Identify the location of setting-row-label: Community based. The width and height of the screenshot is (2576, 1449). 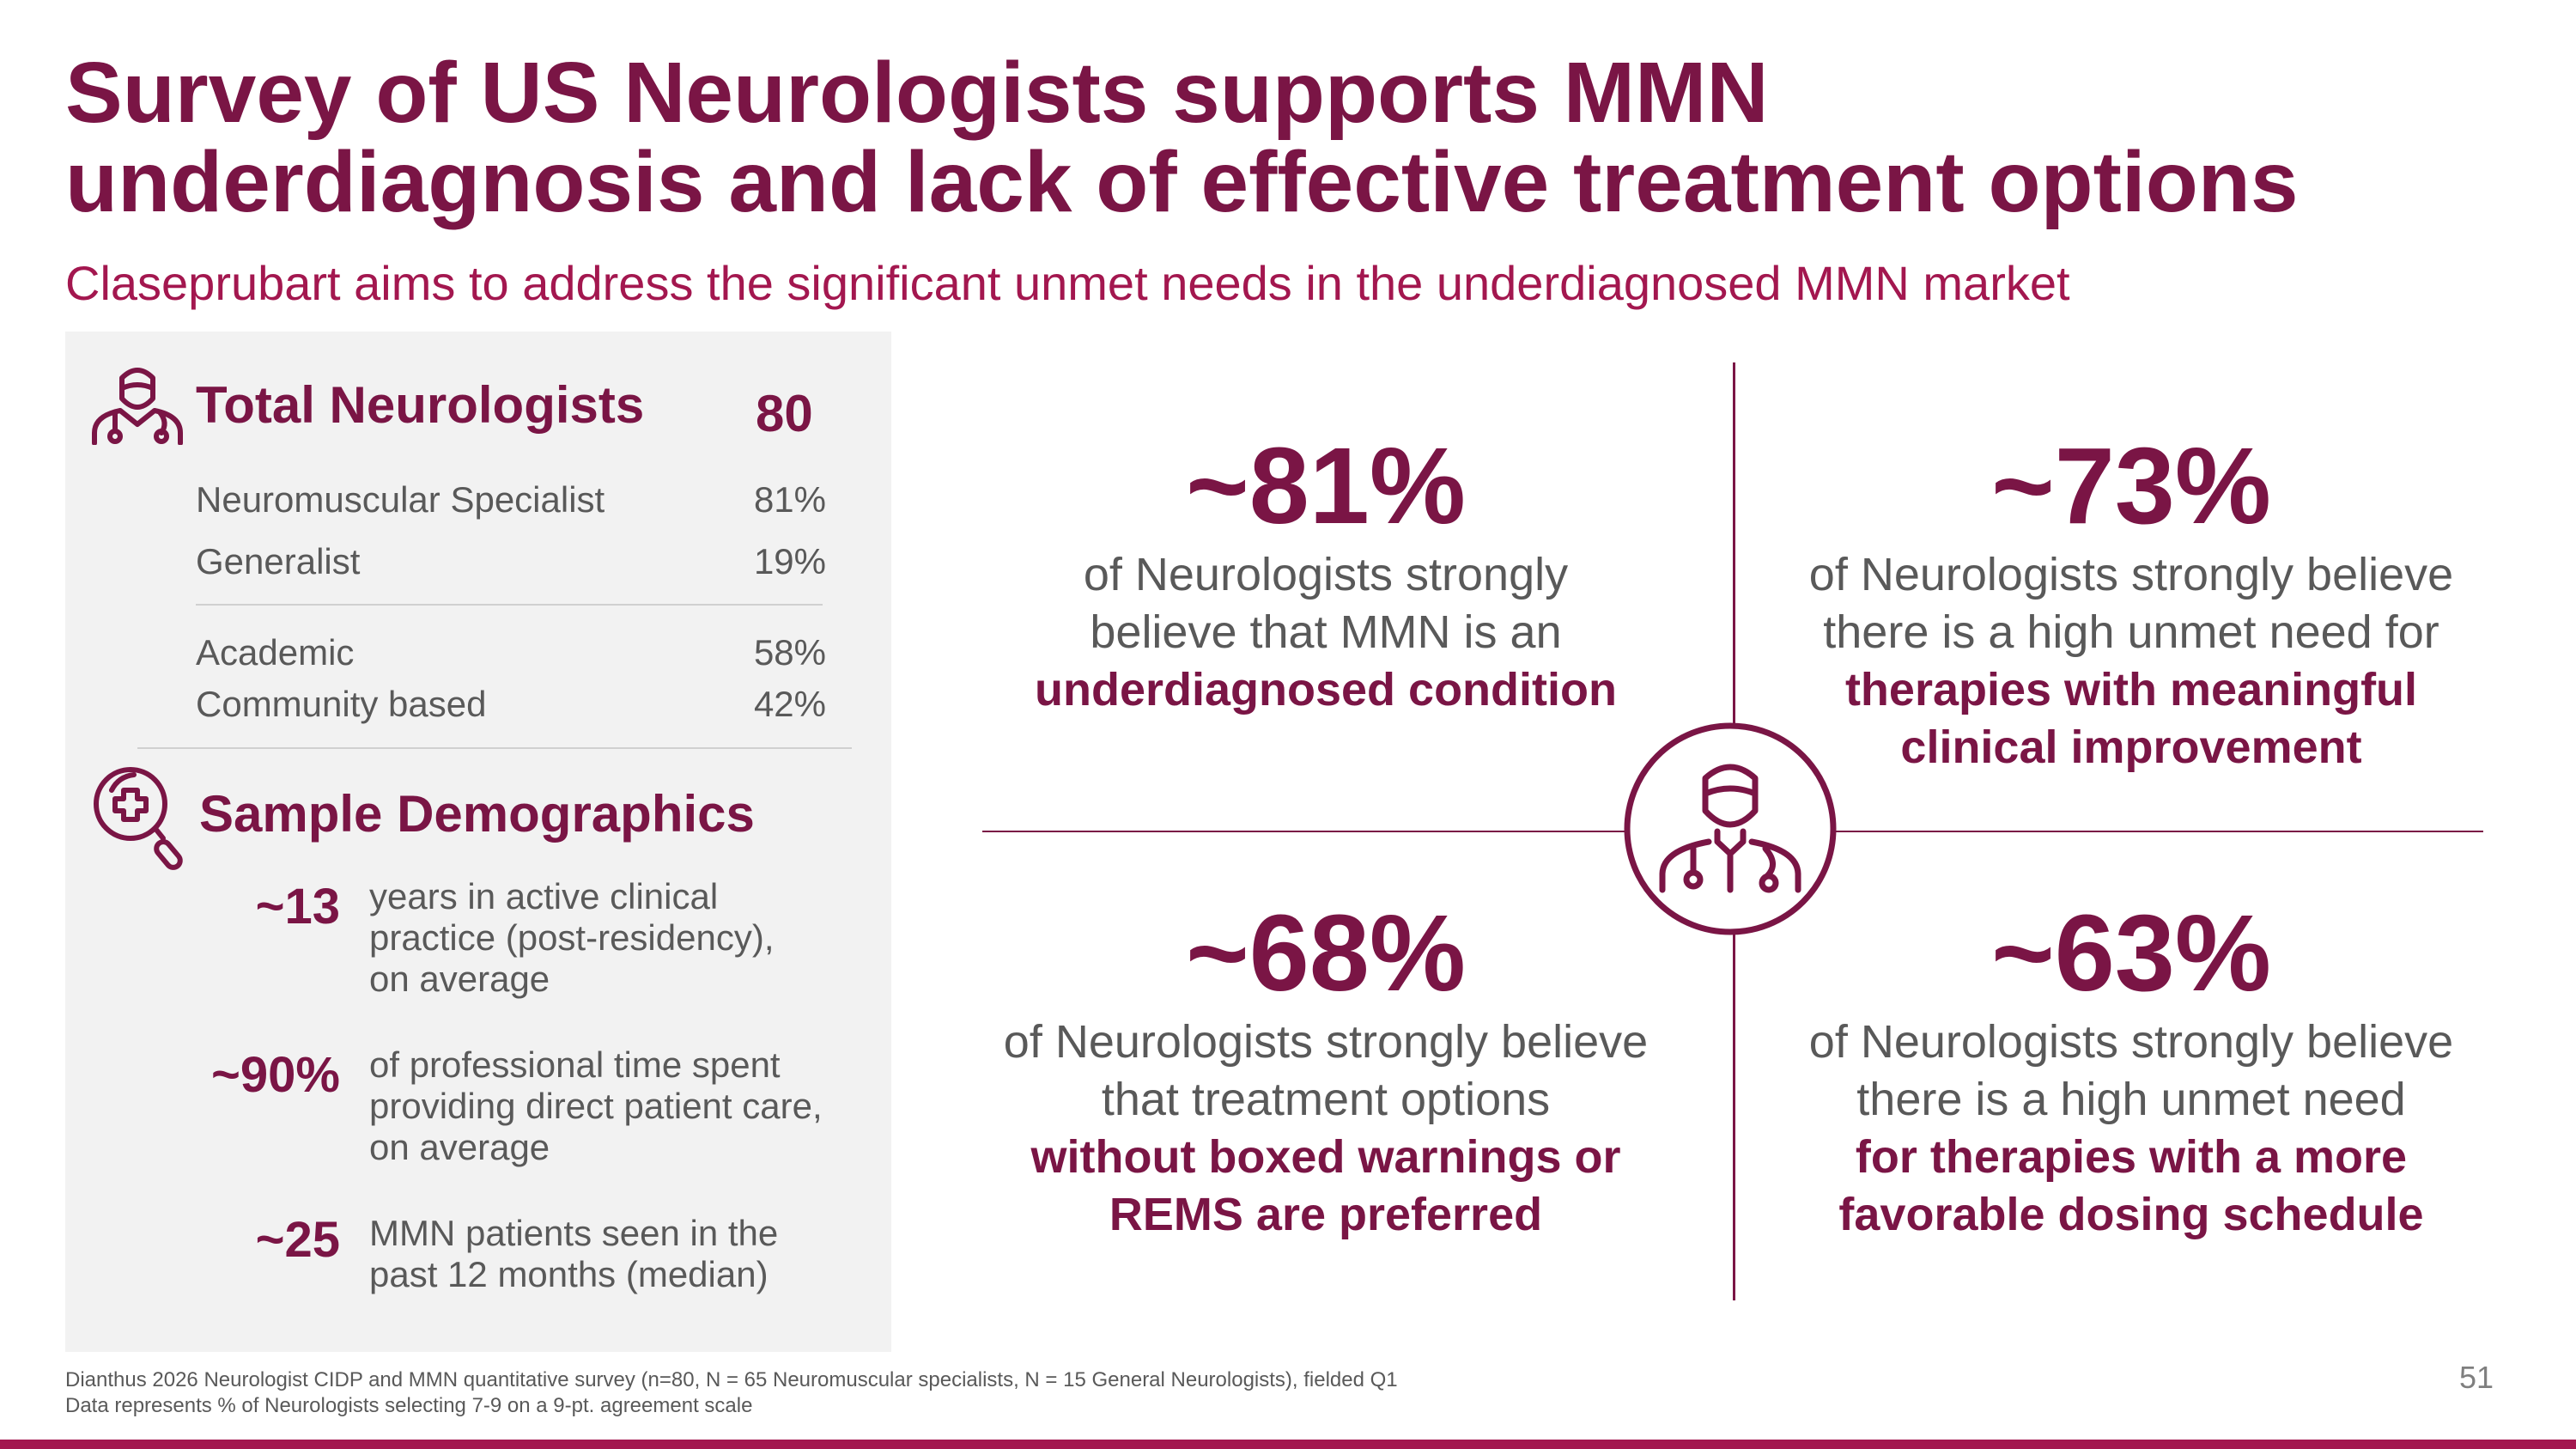
(342, 704).